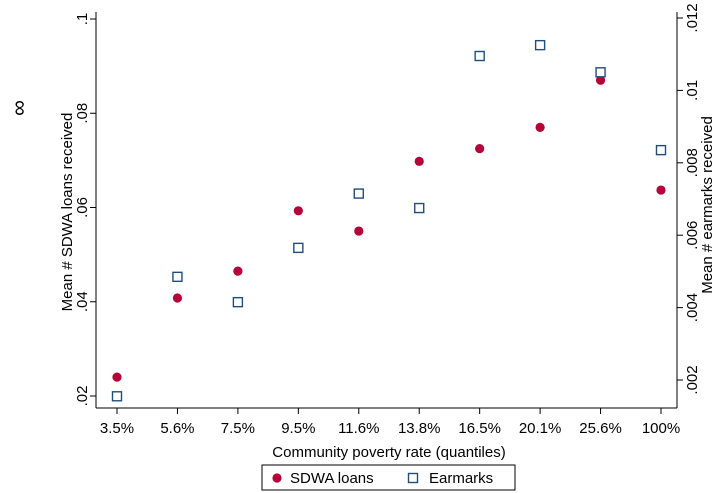 Image resolution: width=717 pixels, height=493 pixels. I want to click on legend: SDWA loans Earmarks, so click(388, 477).